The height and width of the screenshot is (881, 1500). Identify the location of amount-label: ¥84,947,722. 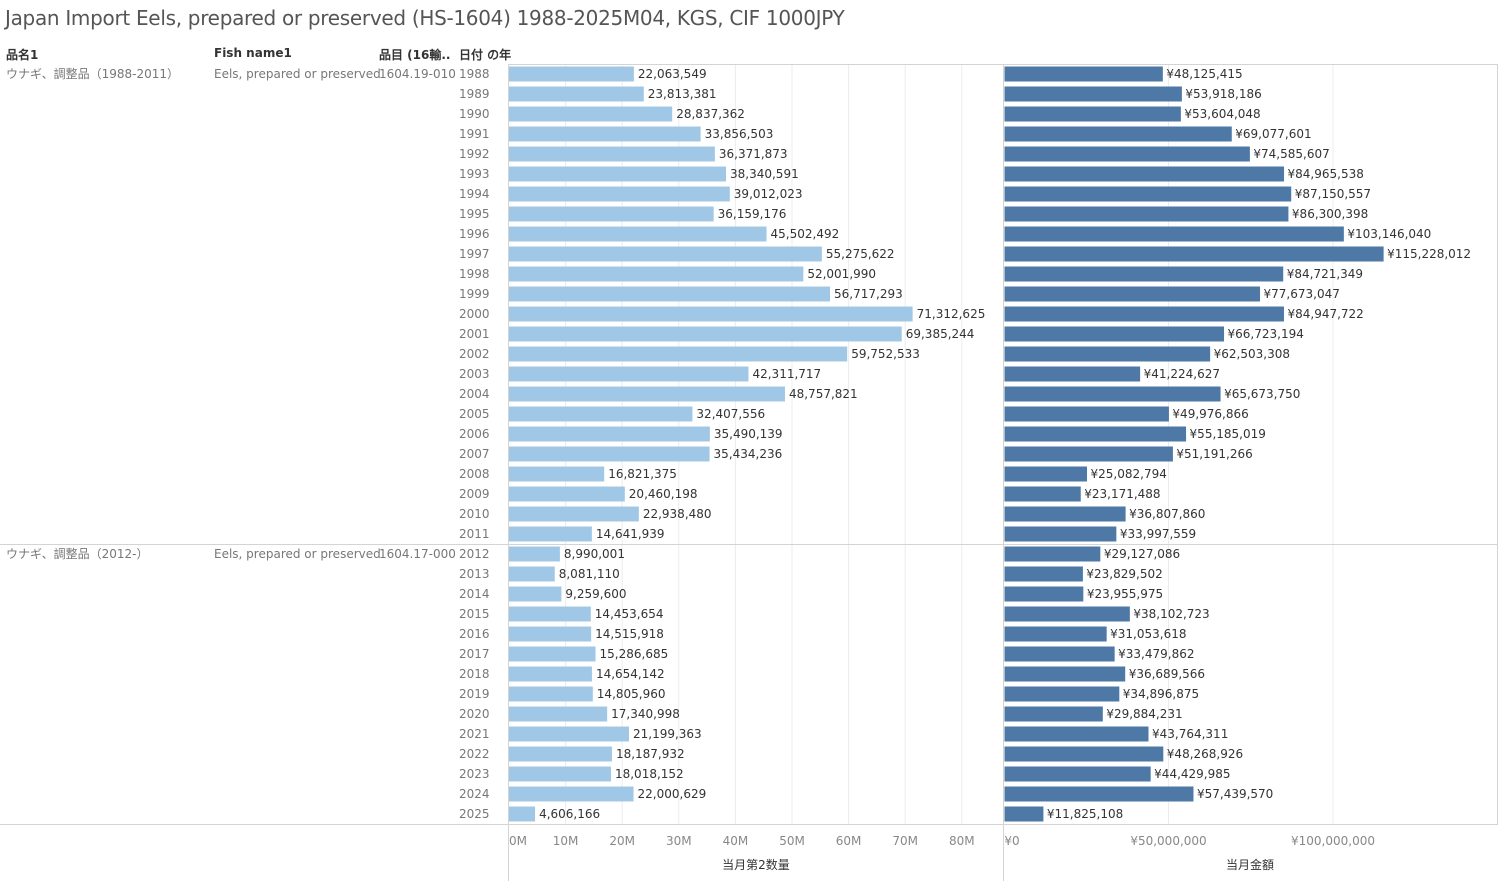
(1325, 314).